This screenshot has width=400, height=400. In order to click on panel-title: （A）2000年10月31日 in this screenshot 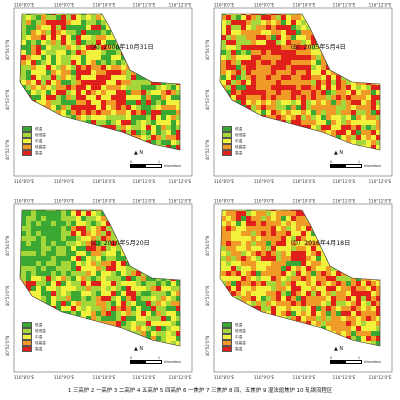, I will do `click(120, 47)`.